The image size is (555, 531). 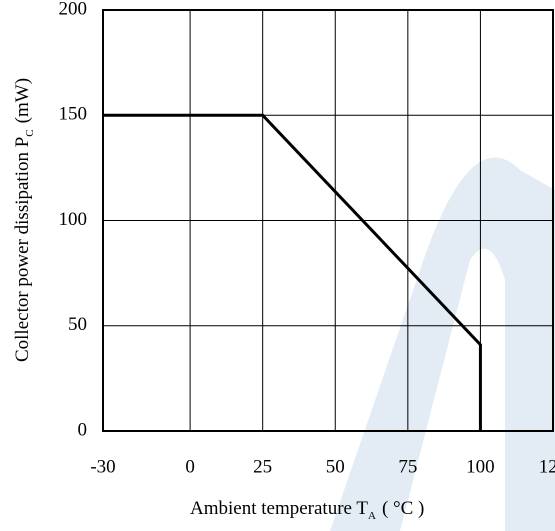 What do you see at coordinates (73, 114) in the screenshot?
I see `y-tick-label: 150` at bounding box center [73, 114].